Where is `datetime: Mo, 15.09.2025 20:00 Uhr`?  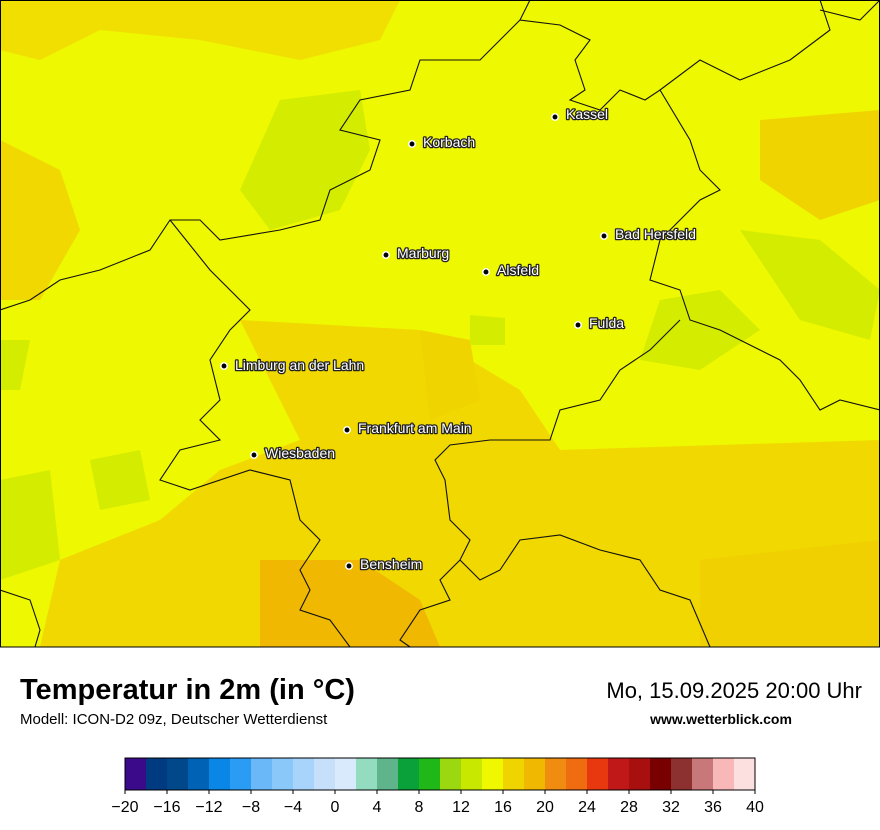
datetime: Mo, 15.09.2025 20:00 Uhr is located at coordinates (734, 690).